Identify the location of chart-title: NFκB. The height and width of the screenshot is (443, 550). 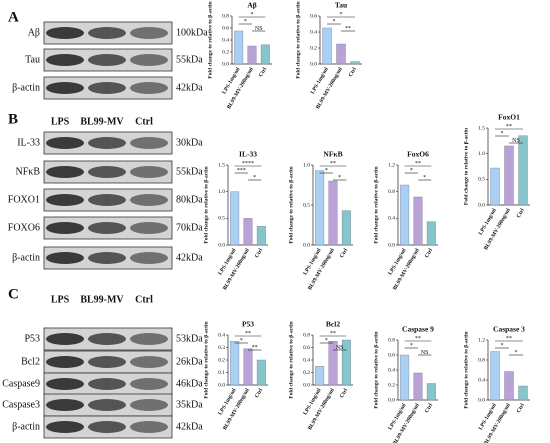
(332, 154).